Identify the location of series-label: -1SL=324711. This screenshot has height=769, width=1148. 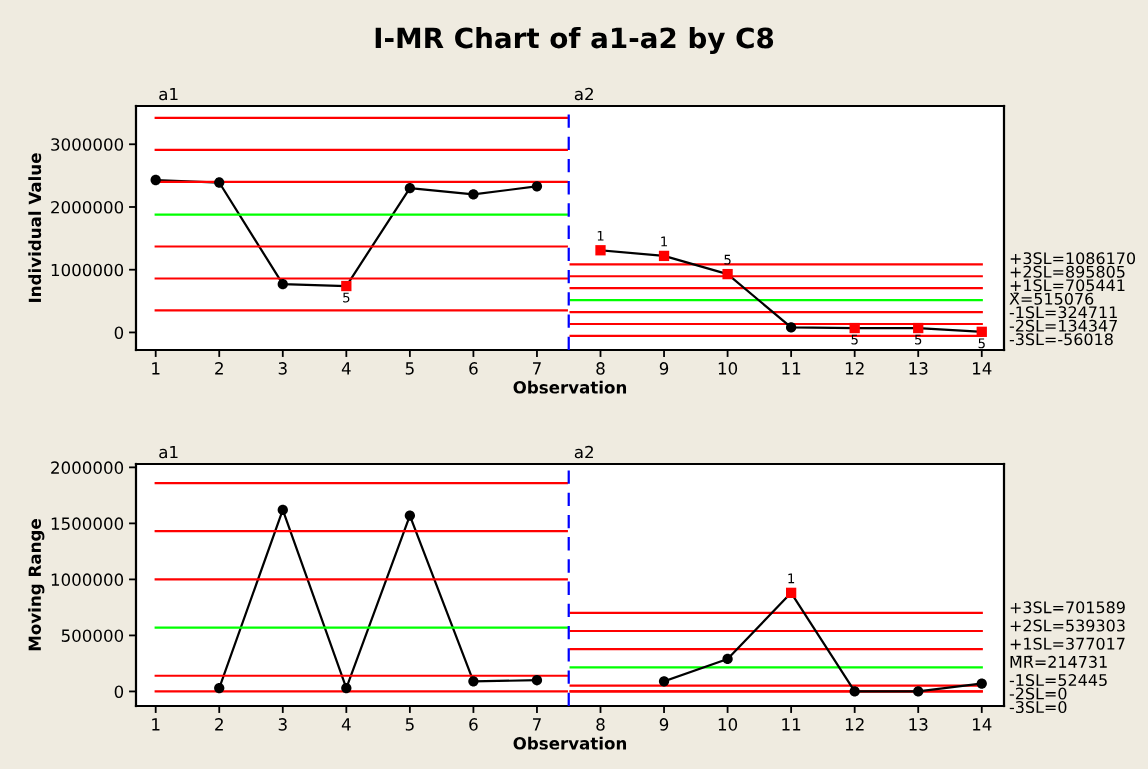
(1063, 312).